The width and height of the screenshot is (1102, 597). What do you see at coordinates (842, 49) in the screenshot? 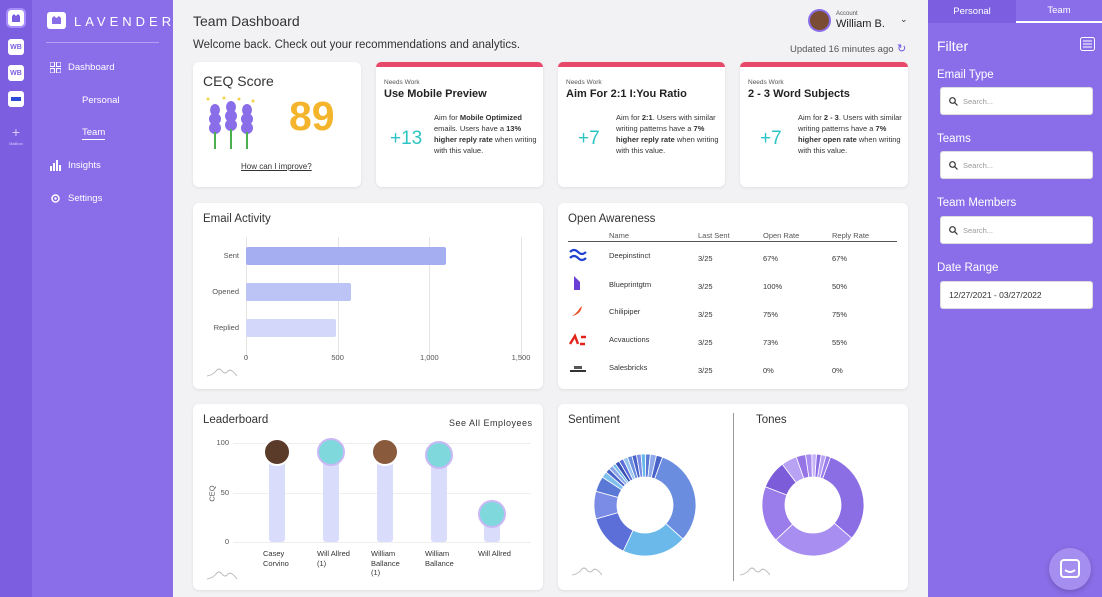
I see `updated-timestamp: Updated 16 minutes ago` at bounding box center [842, 49].